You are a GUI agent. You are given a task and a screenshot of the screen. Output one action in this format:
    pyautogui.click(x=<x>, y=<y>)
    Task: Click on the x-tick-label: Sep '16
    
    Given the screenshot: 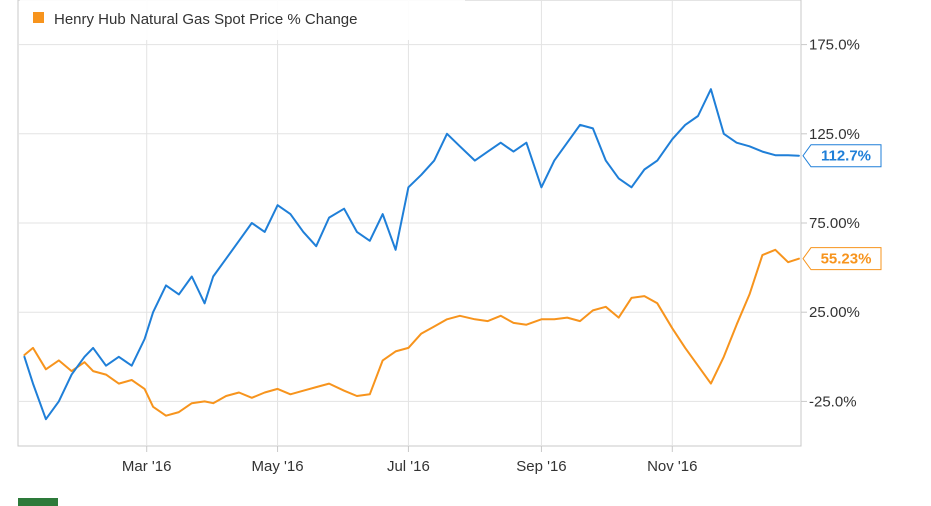 What is the action you would take?
    pyautogui.click(x=541, y=466)
    